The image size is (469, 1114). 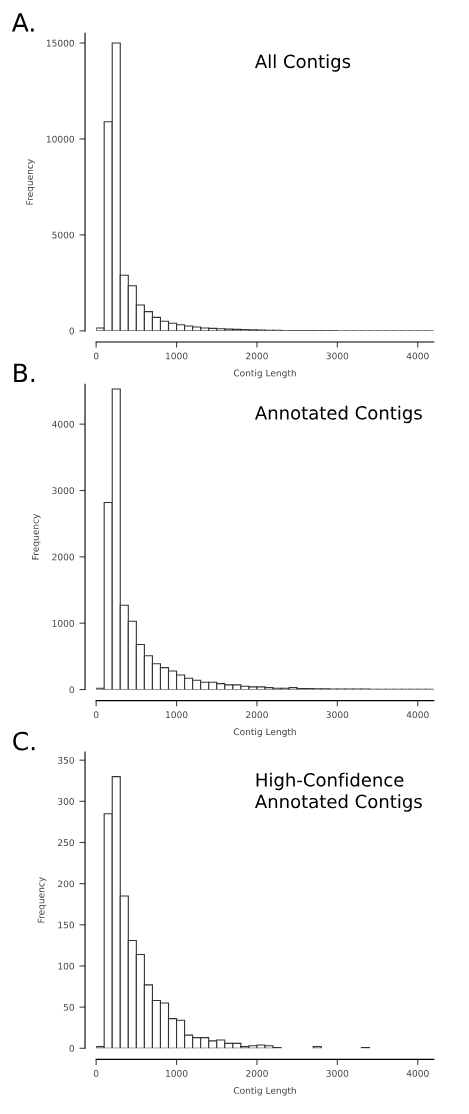 What do you see at coordinates (63, 235) in the screenshot?
I see `y-tick-label: 5000` at bounding box center [63, 235].